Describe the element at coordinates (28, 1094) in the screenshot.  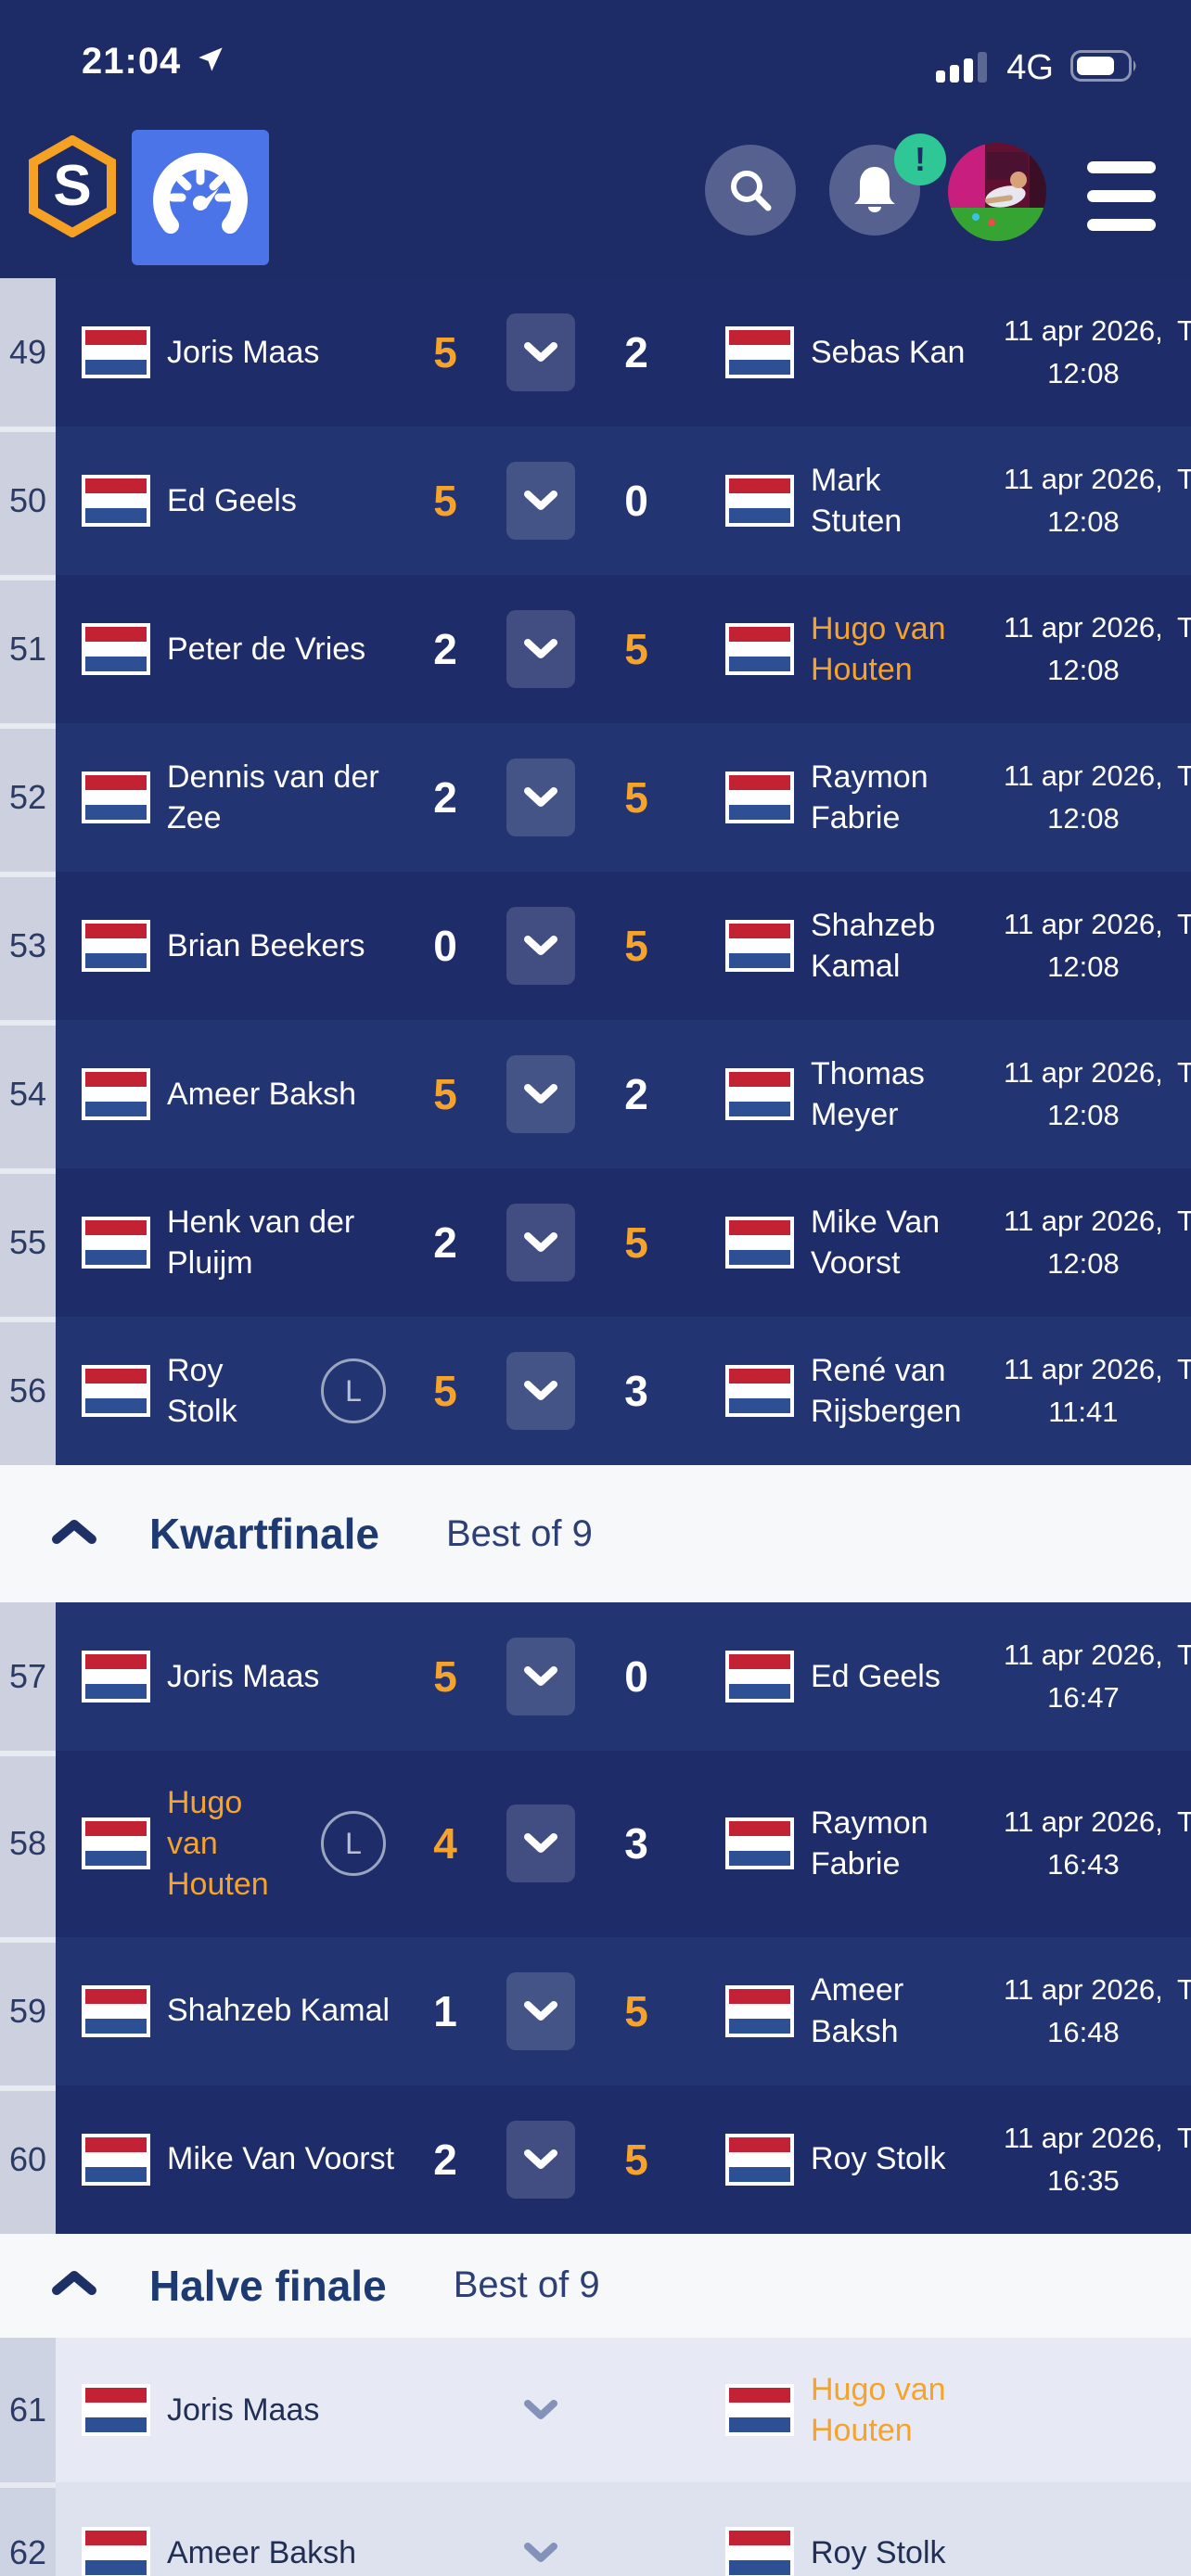
I see `match-number: 54` at that location.